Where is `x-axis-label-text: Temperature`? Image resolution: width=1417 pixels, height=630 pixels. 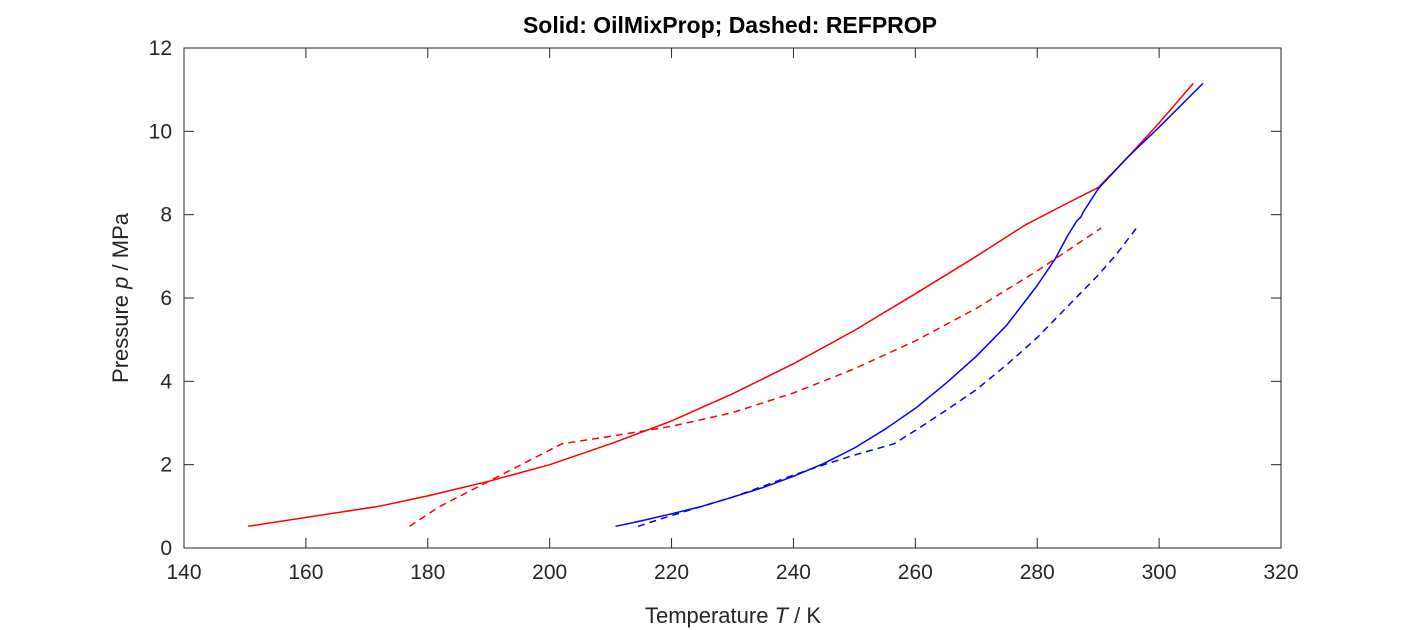
x-axis-label-text: Temperature is located at coordinates (710, 615).